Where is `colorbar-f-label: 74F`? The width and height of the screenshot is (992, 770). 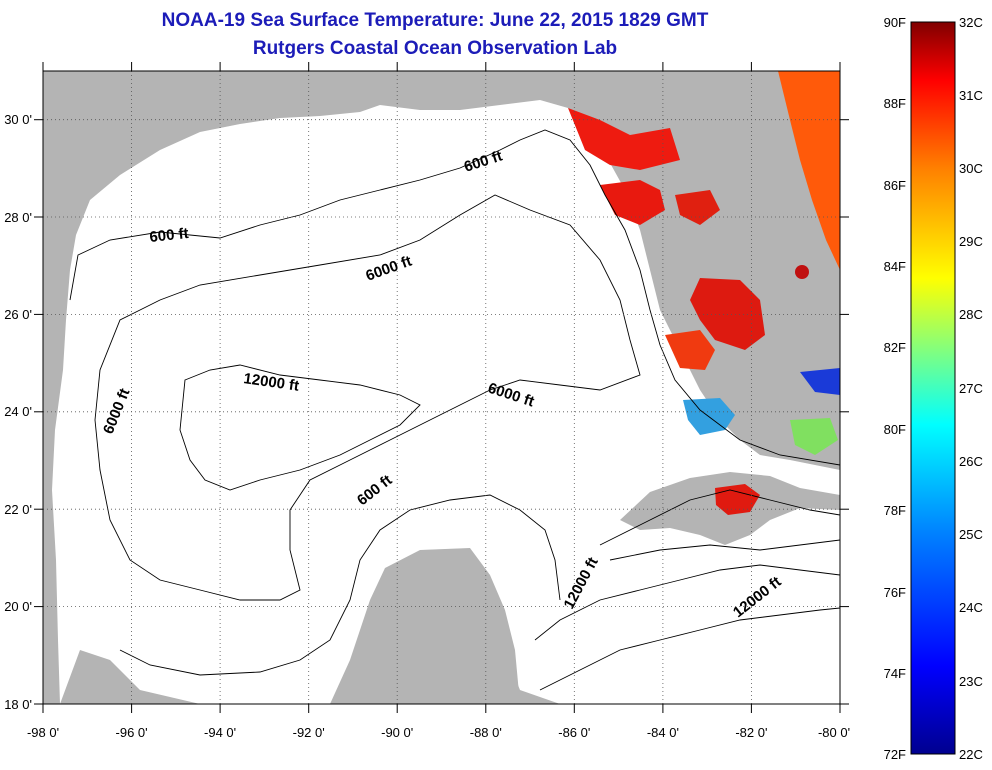 colorbar-f-label: 74F is located at coordinates (895, 673).